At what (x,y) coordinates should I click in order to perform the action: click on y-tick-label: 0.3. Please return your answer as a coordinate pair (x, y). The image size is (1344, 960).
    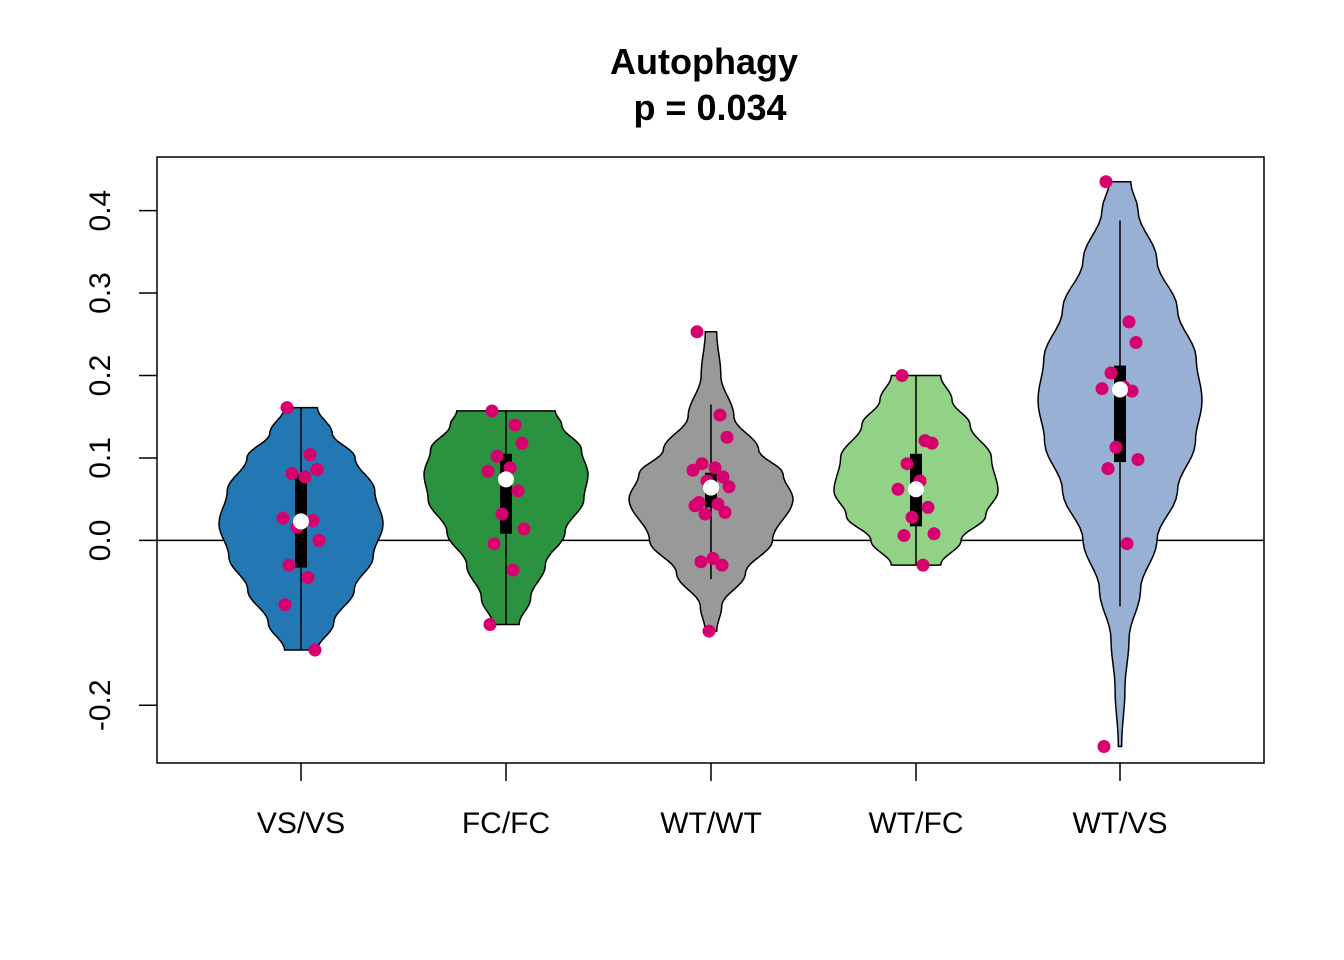
    Looking at the image, I should click on (100, 293).